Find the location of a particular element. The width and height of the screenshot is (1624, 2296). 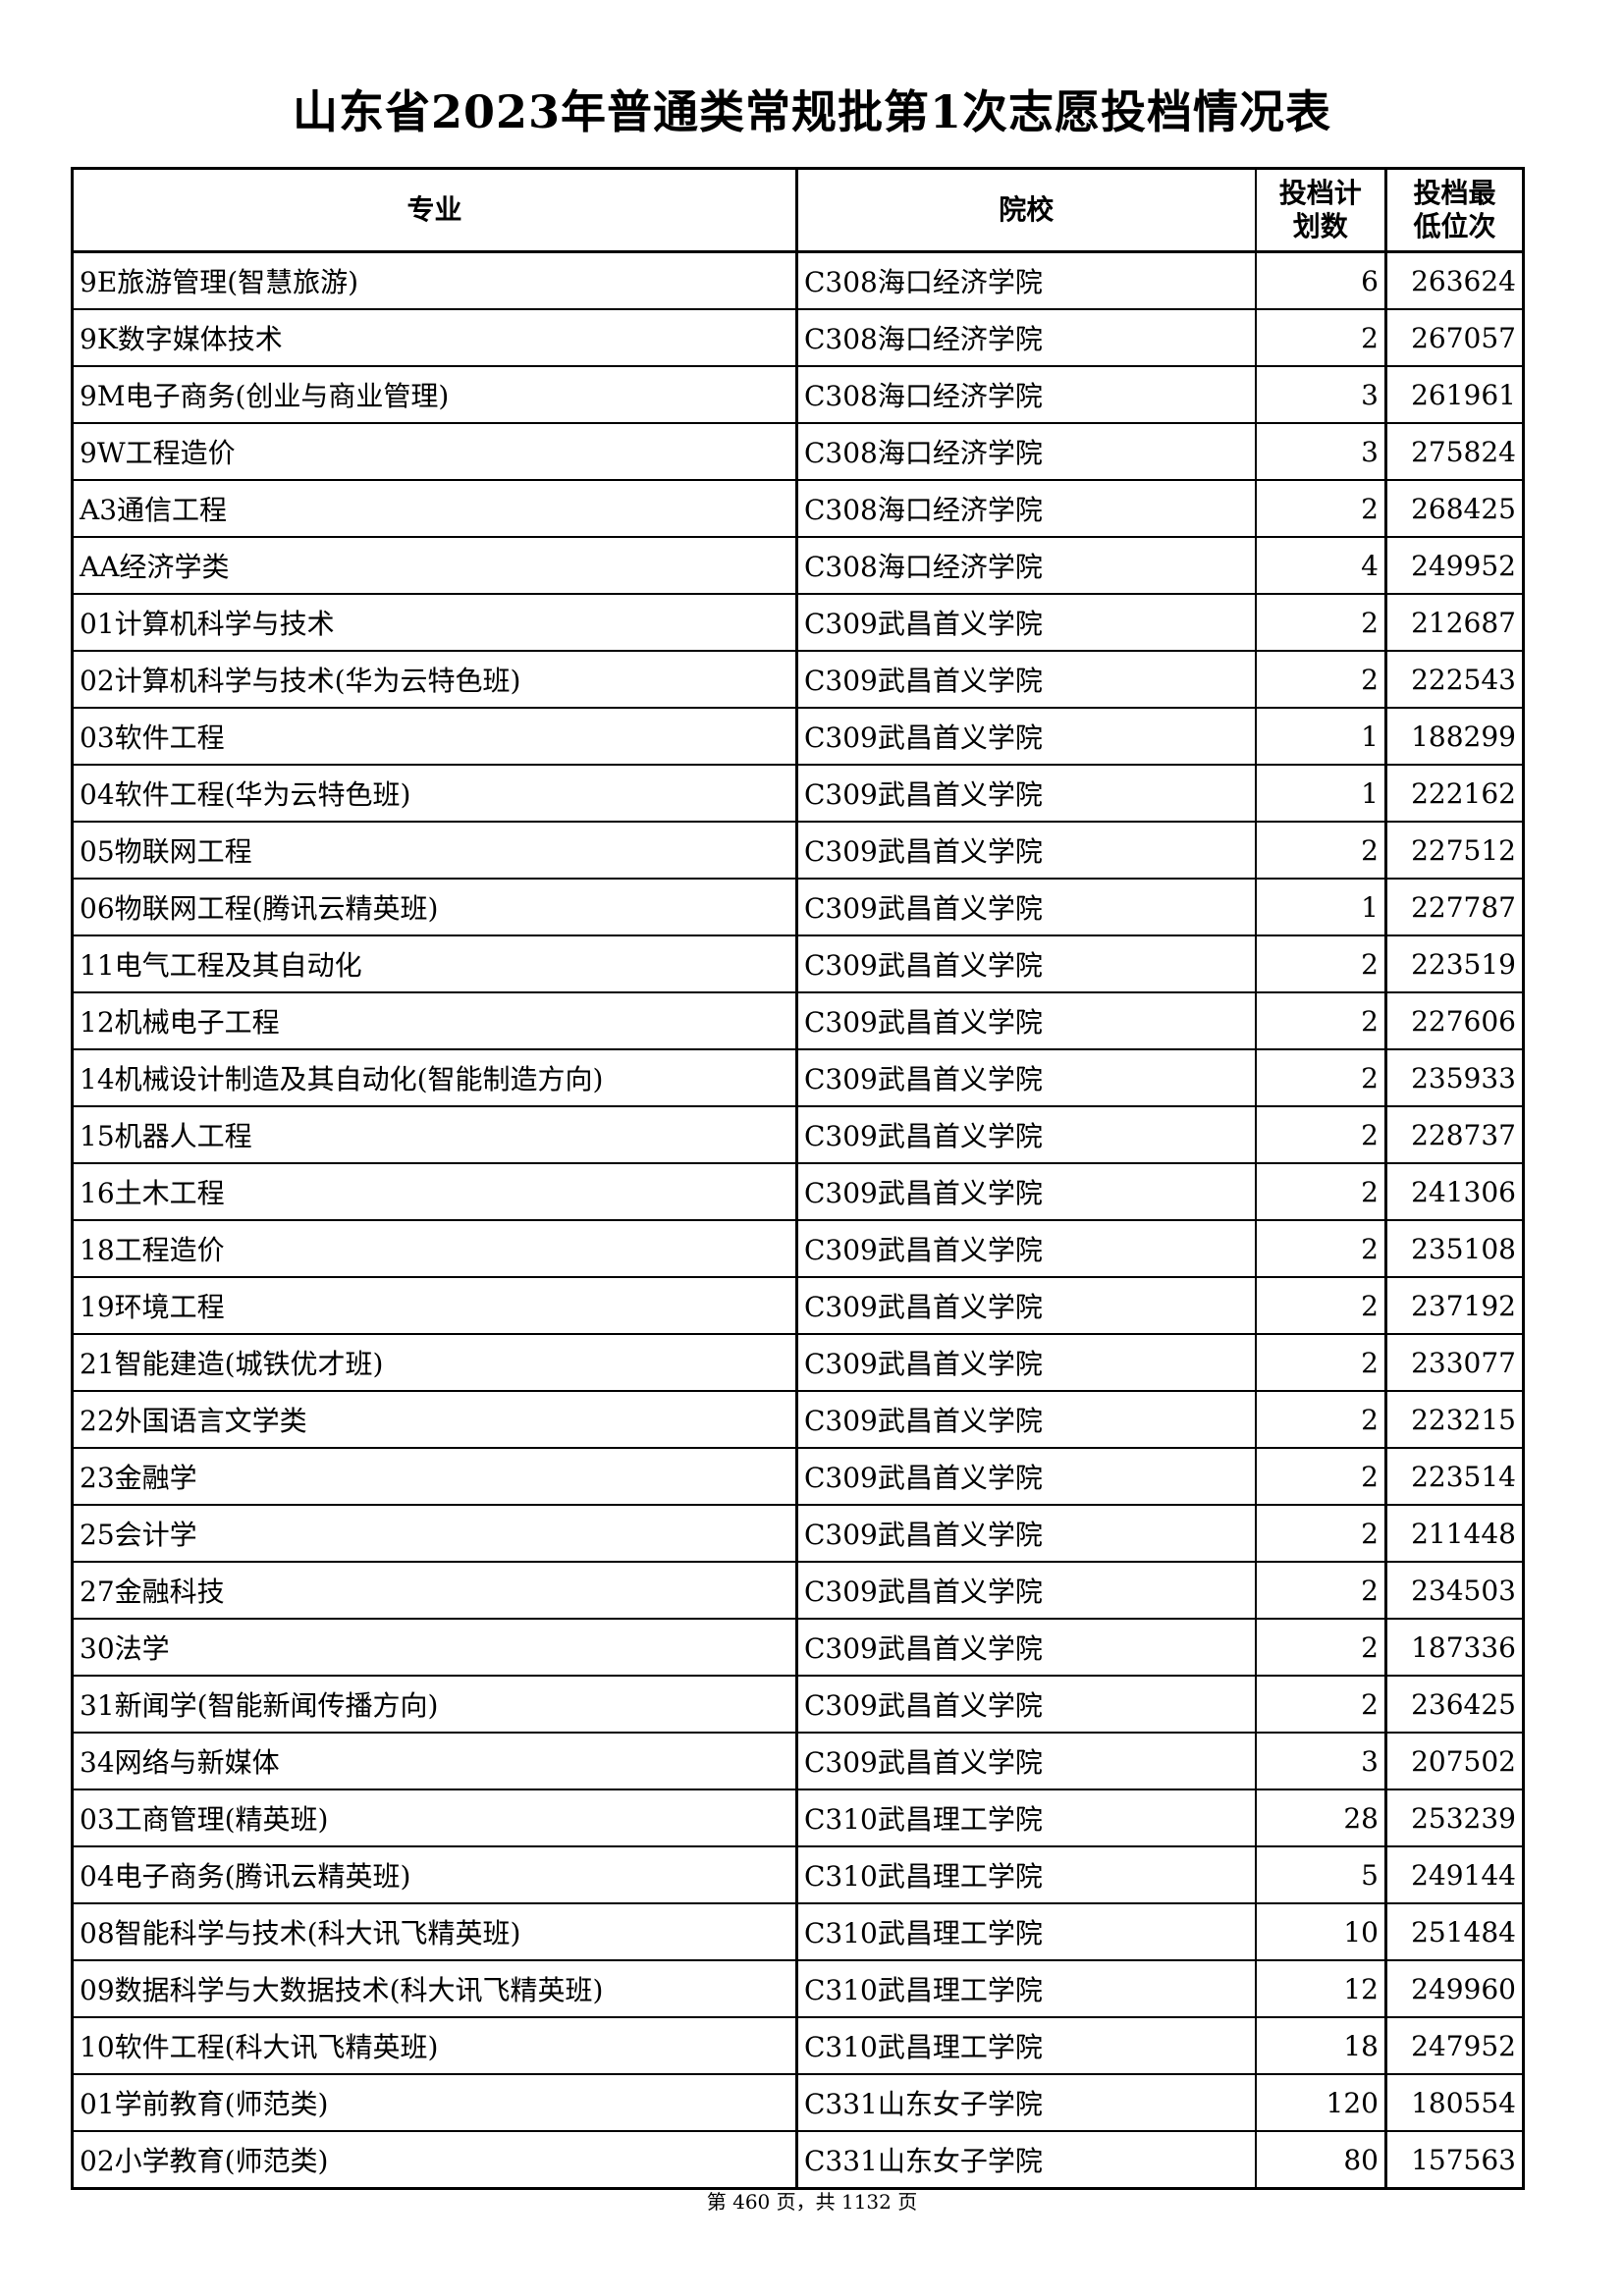

table-row: 34网络与新媒体 C309武昌首义学院 3 207502 is located at coordinates (798, 1761).